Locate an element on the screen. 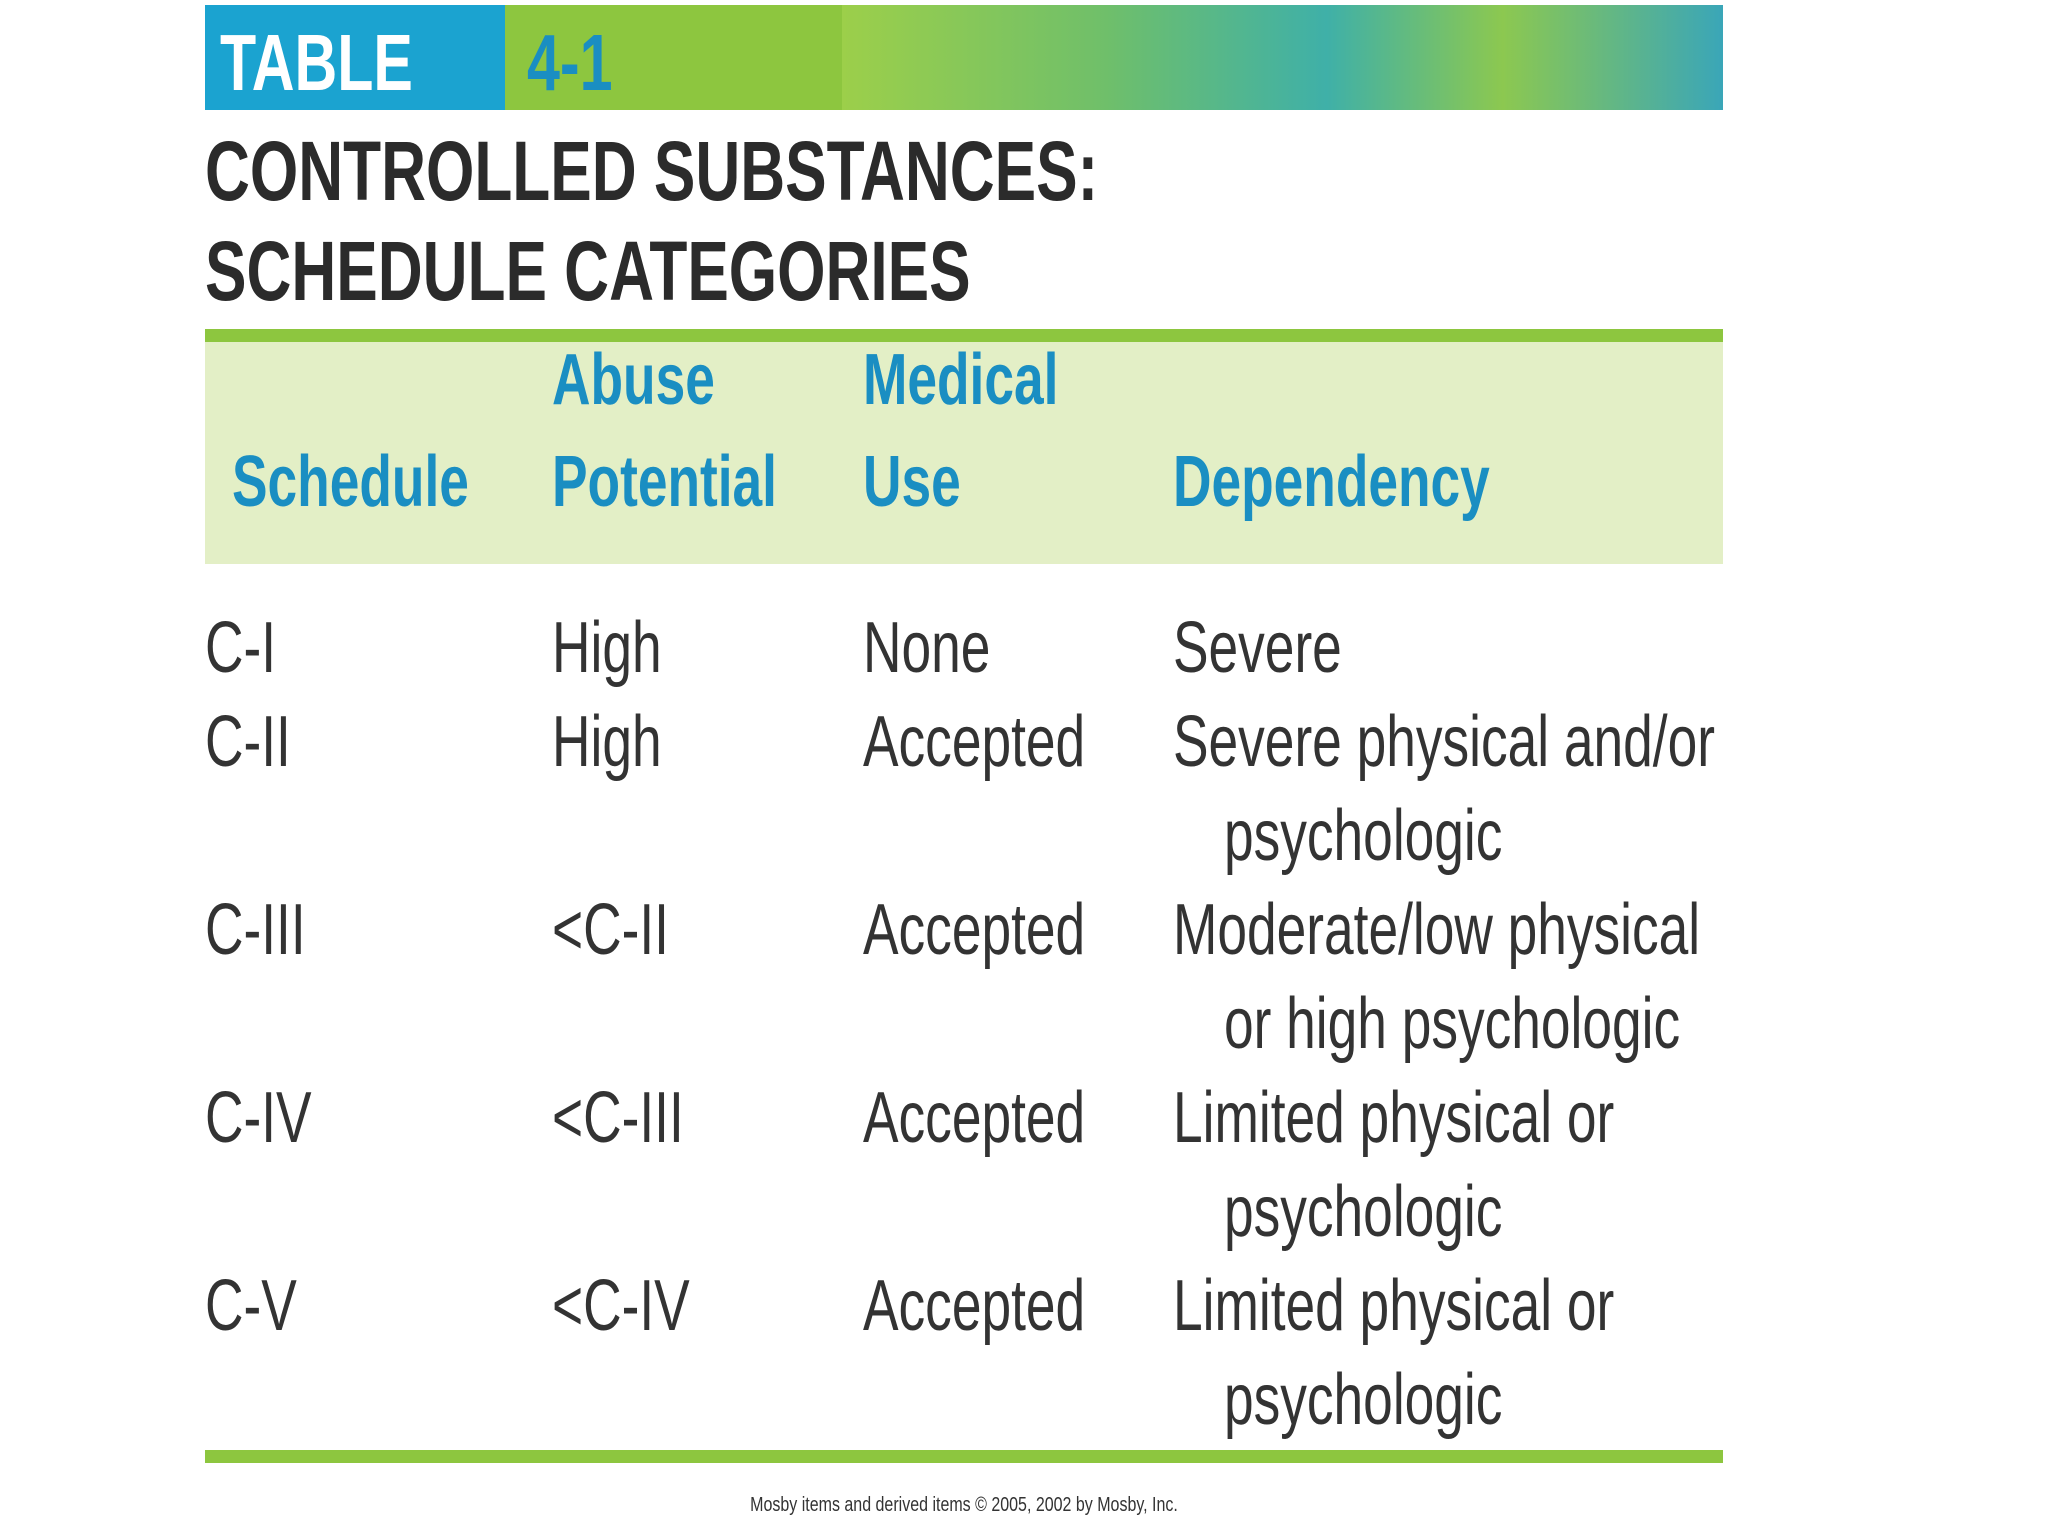 The width and height of the screenshot is (2048, 1536). rule-bottom is located at coordinates (964, 1456).